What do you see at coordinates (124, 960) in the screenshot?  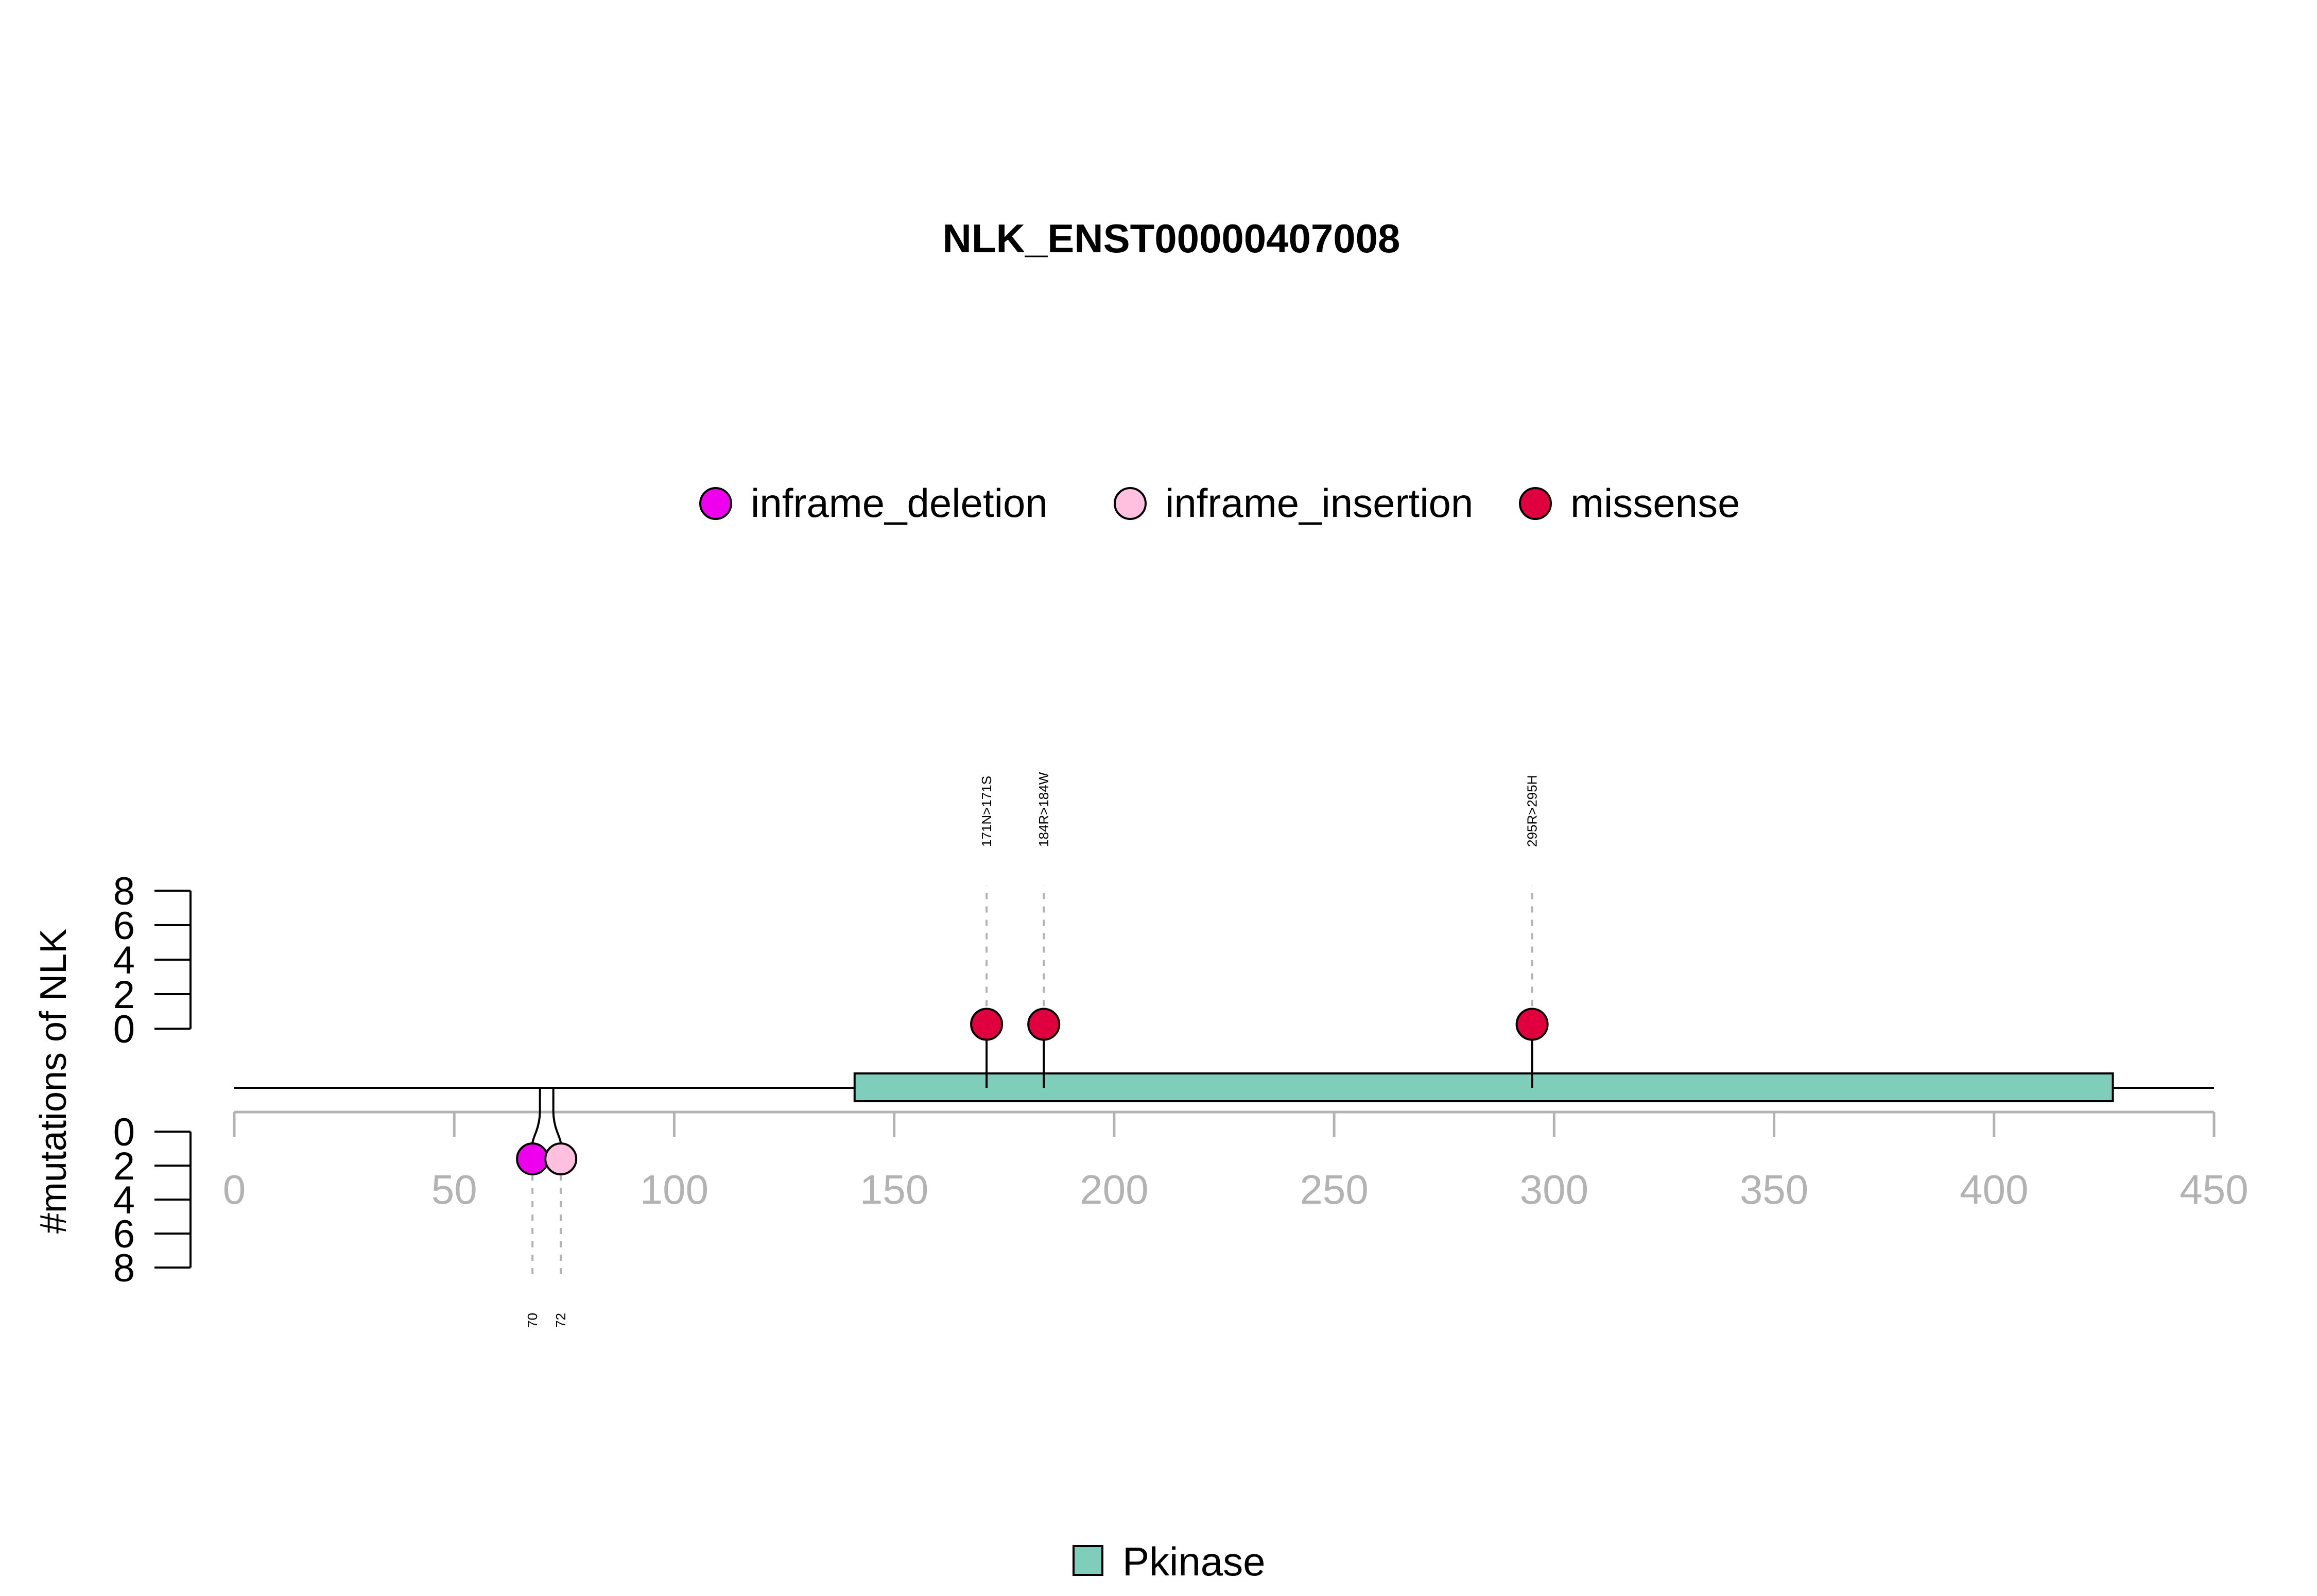 I see `y-tick-label-upper: 4` at bounding box center [124, 960].